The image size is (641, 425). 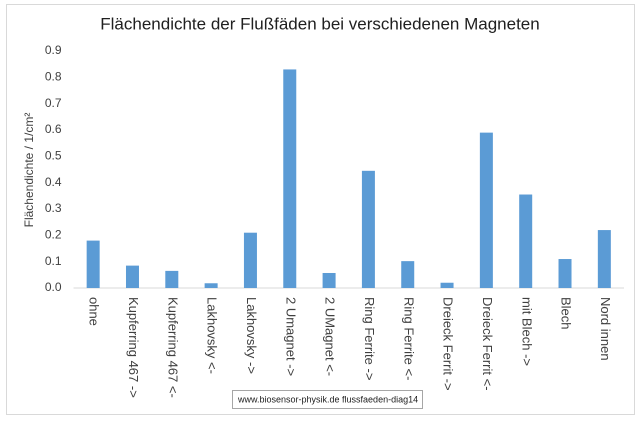 What do you see at coordinates (53, 287) in the screenshot?
I see `y-tick-label: 0.0` at bounding box center [53, 287].